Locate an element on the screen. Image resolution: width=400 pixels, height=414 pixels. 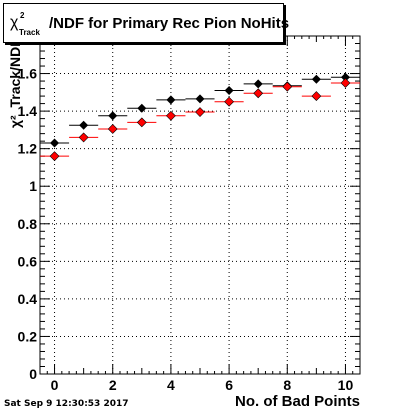
x-tick-label: 8 is located at coordinates (287, 385).